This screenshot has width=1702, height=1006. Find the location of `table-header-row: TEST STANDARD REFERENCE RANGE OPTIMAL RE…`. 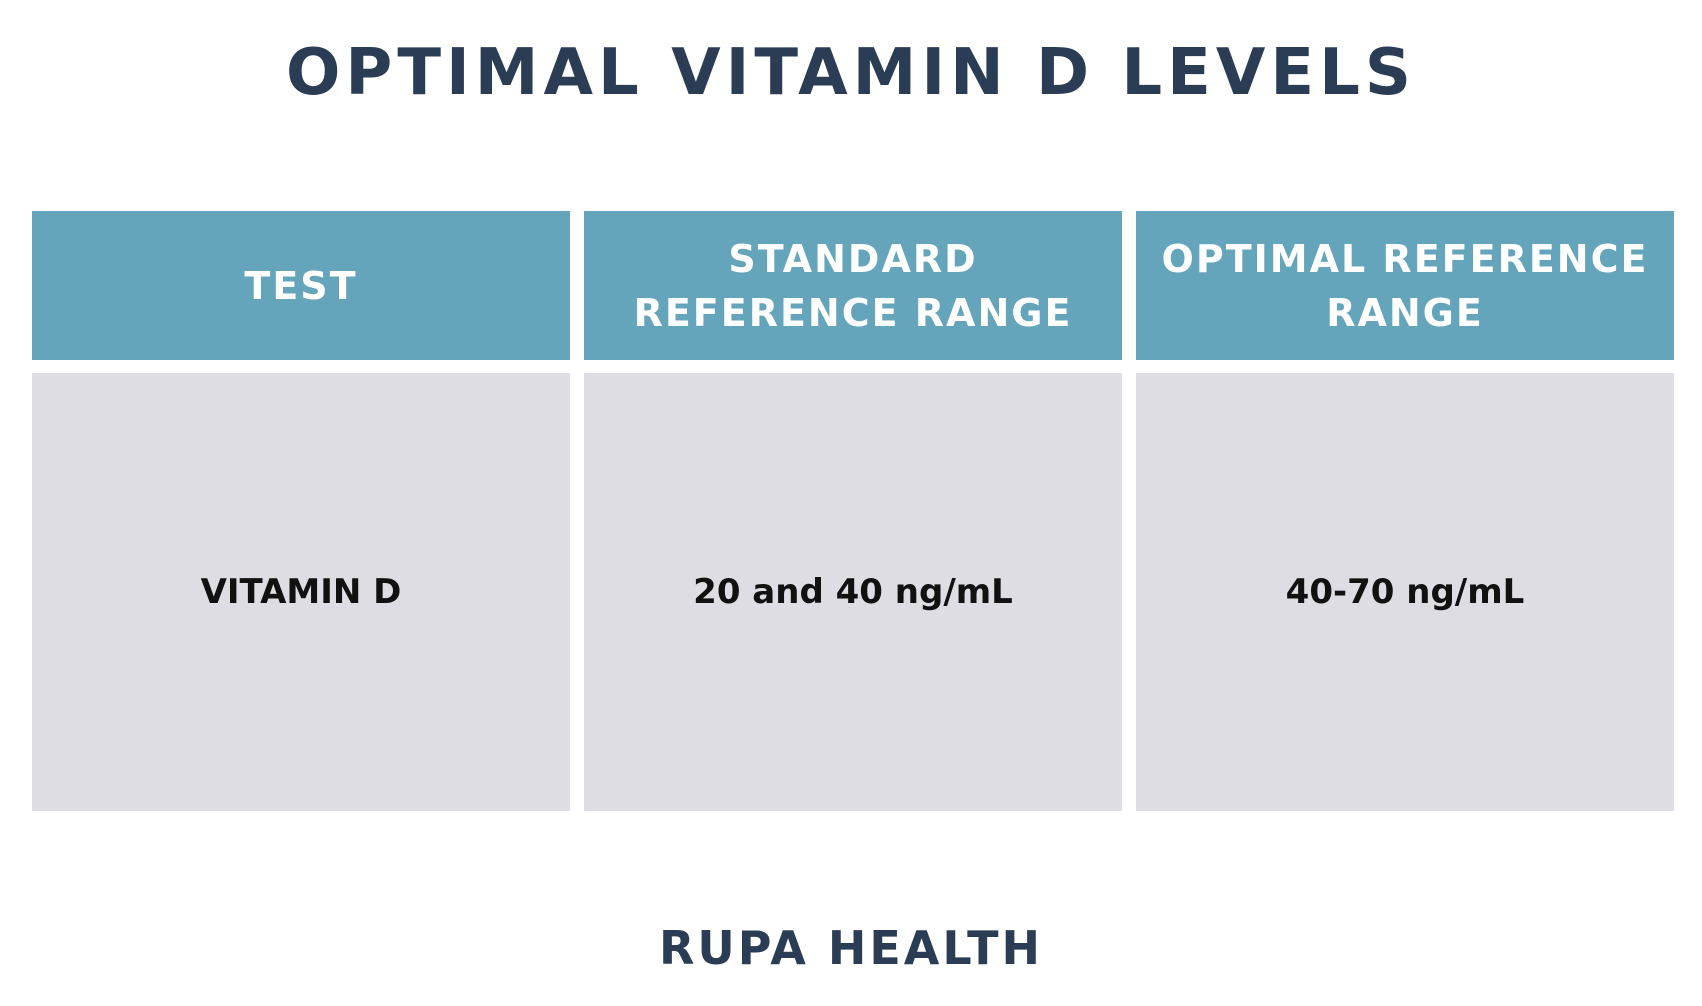

table-header-row: TEST STANDARD REFERENCE RANGE OPTIMAL RE… is located at coordinates (853, 285).